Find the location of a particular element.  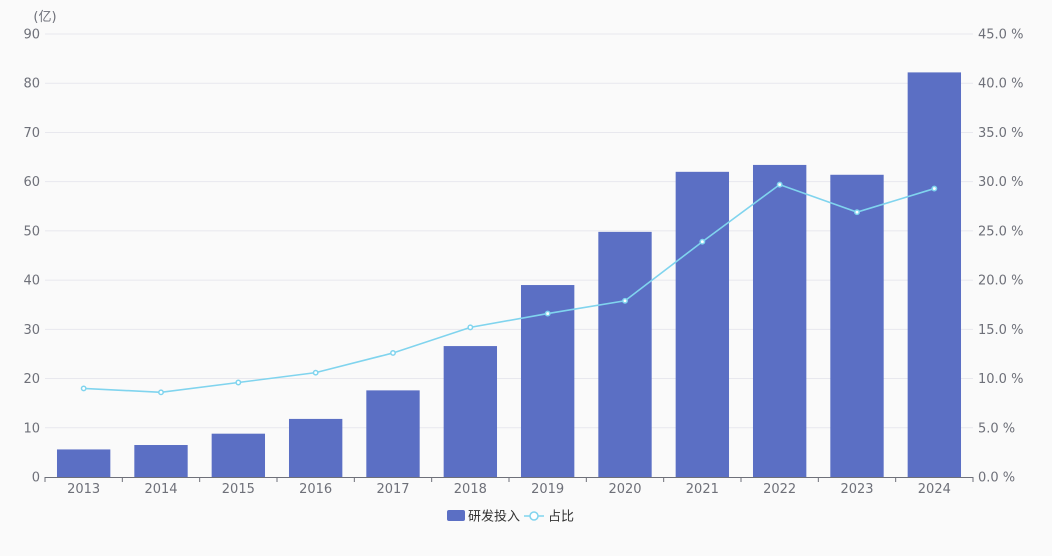

legend-item-line: 占比 is located at coordinates (549, 517).